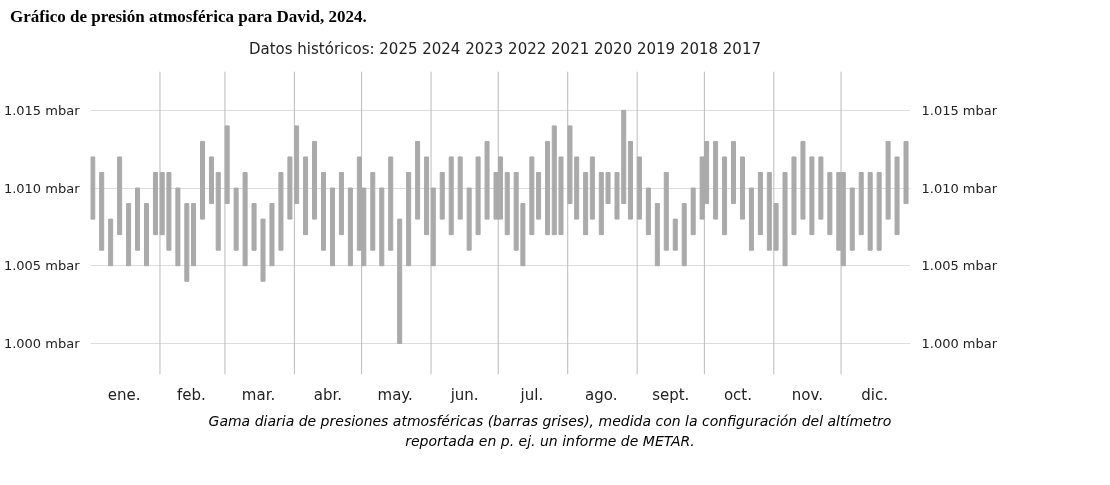 The image size is (1110, 485). I want to click on x-tick-label: mar., so click(258, 394).